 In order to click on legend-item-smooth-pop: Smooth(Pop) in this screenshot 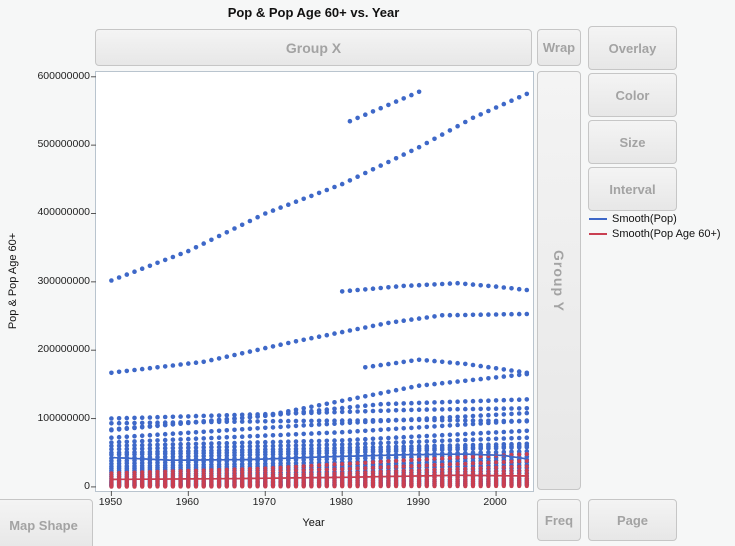, I will do `click(655, 219)`.